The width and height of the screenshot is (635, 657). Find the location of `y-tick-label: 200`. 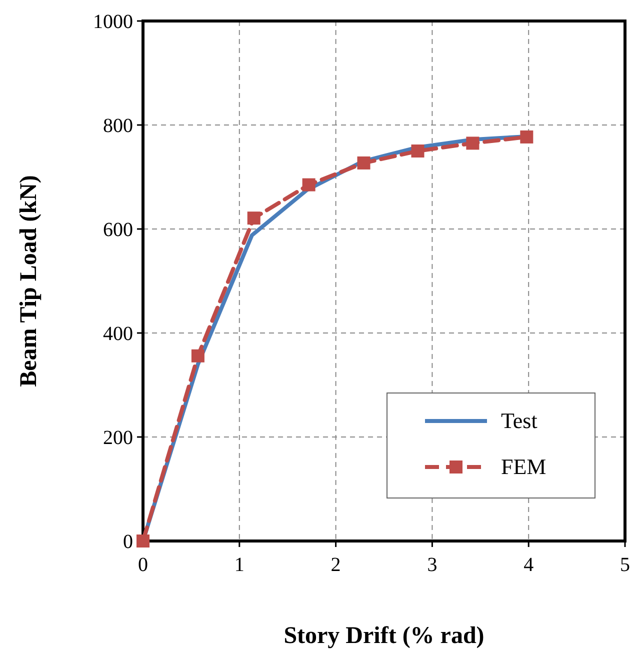

y-tick-label: 200 is located at coordinates (118, 438).